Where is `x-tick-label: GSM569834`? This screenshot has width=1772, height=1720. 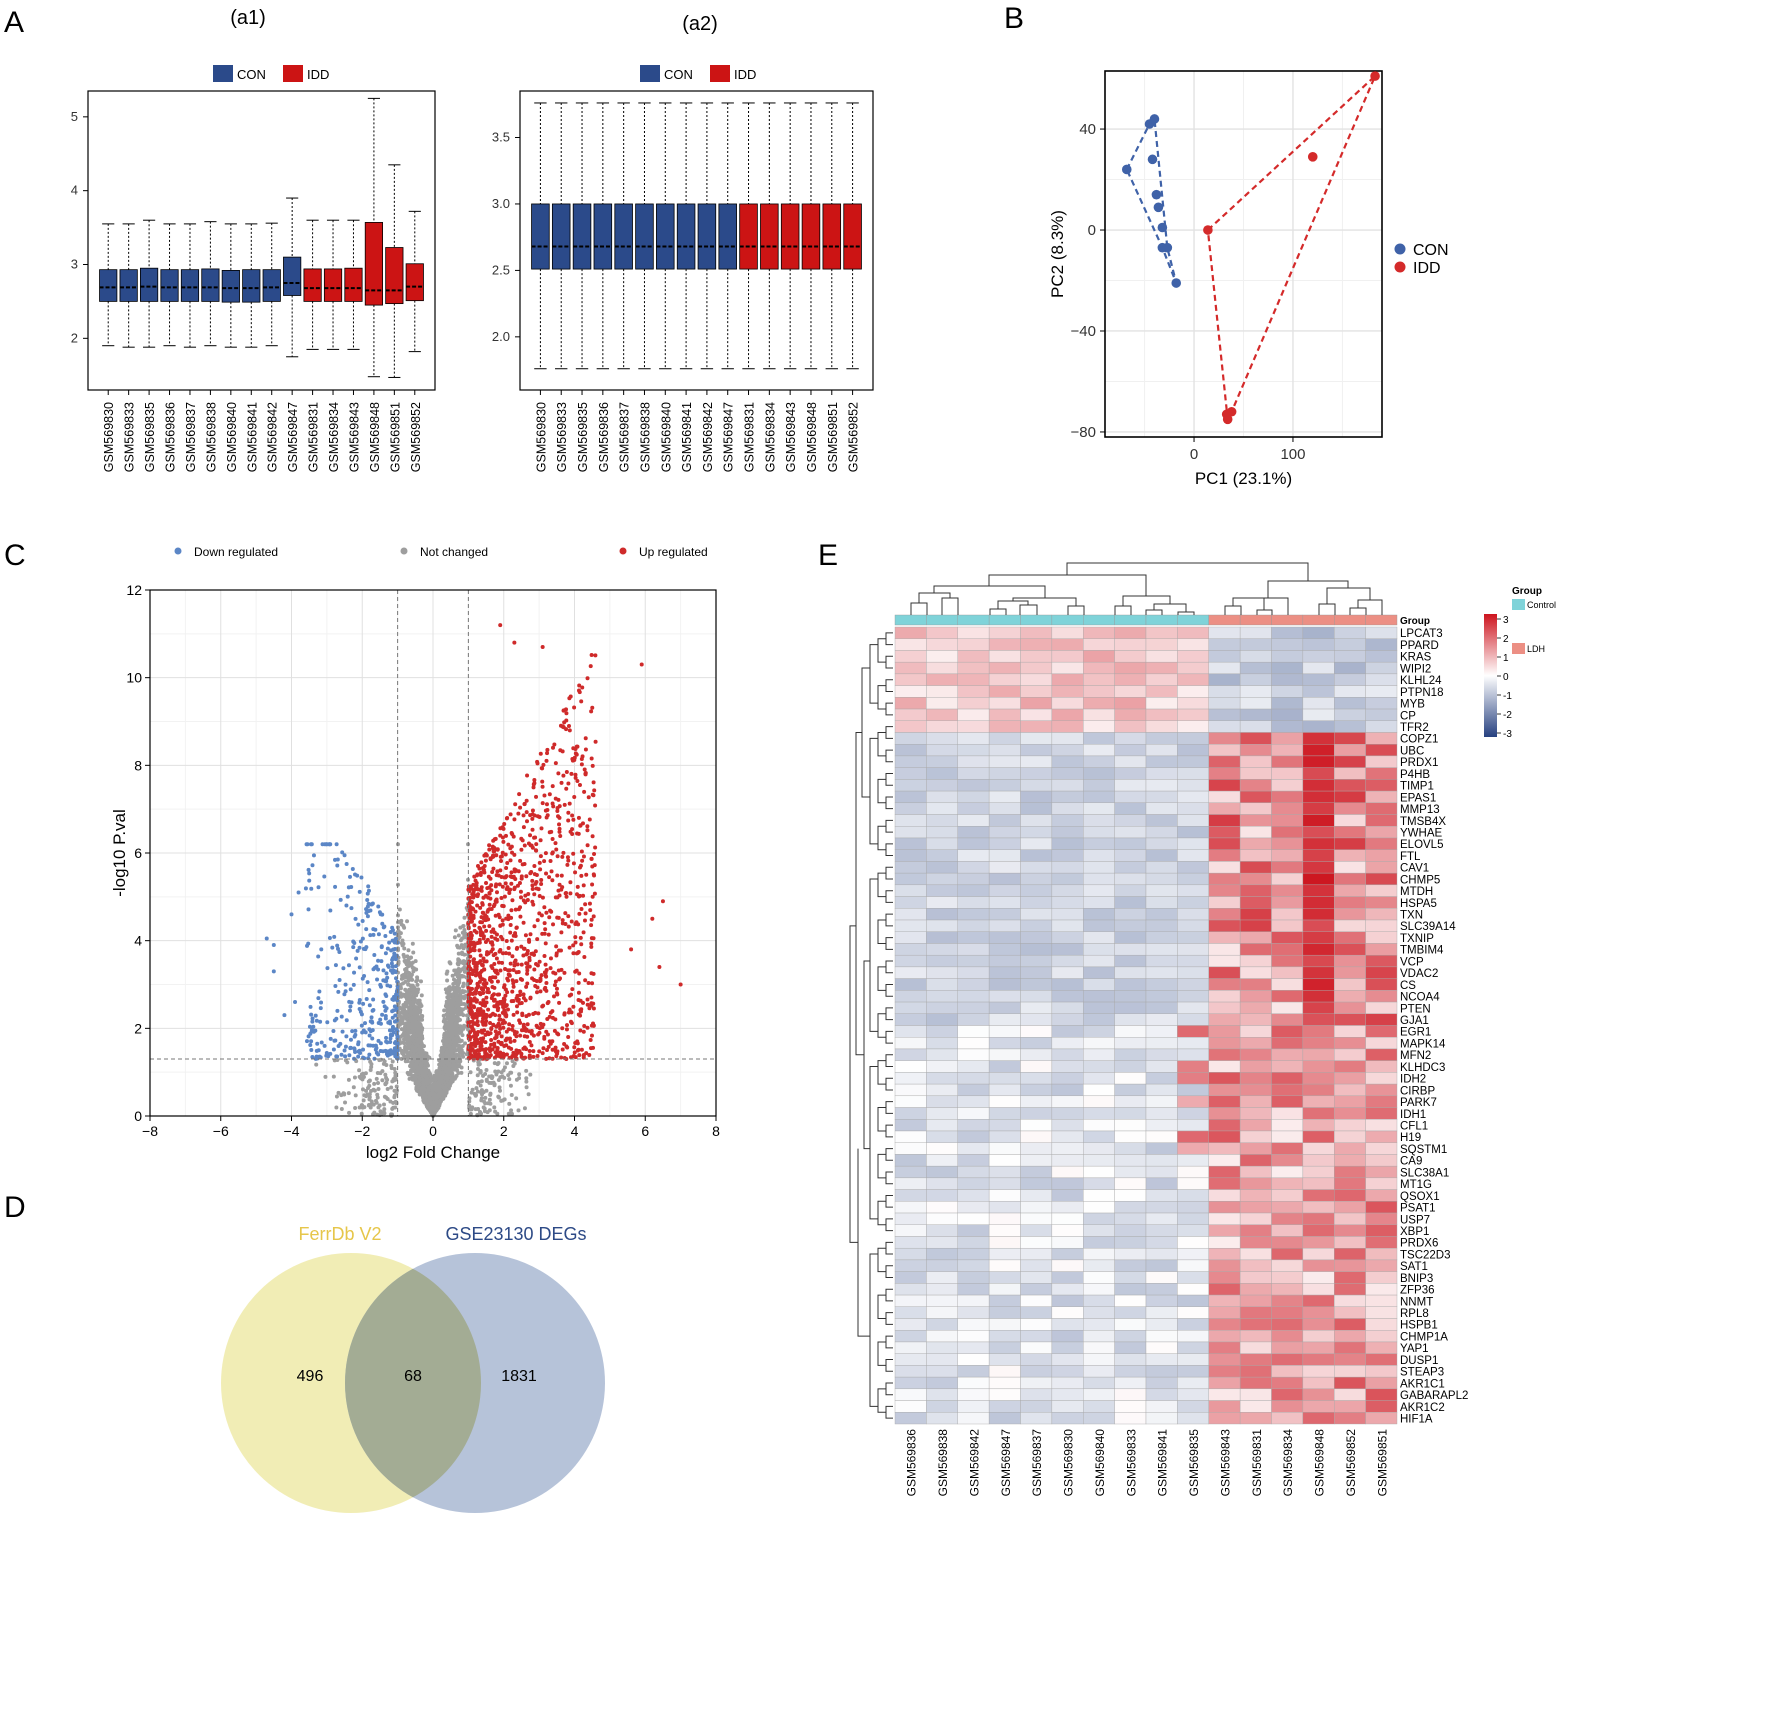 x-tick-label: GSM569834 is located at coordinates (334, 437).